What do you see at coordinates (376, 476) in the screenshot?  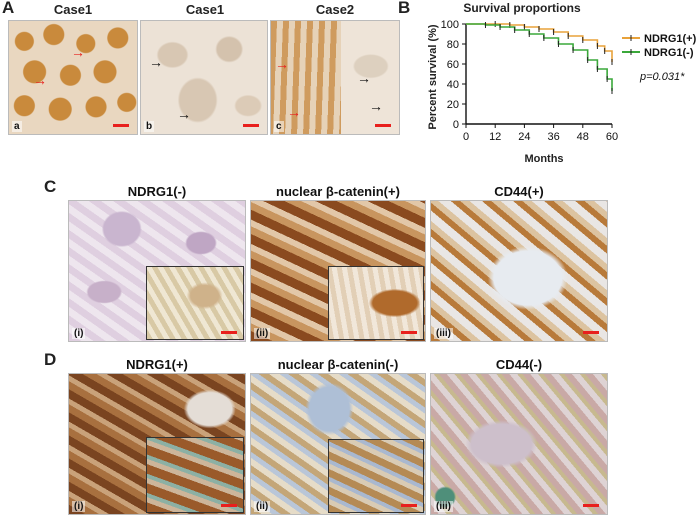 I see `inset-d-ii` at bounding box center [376, 476].